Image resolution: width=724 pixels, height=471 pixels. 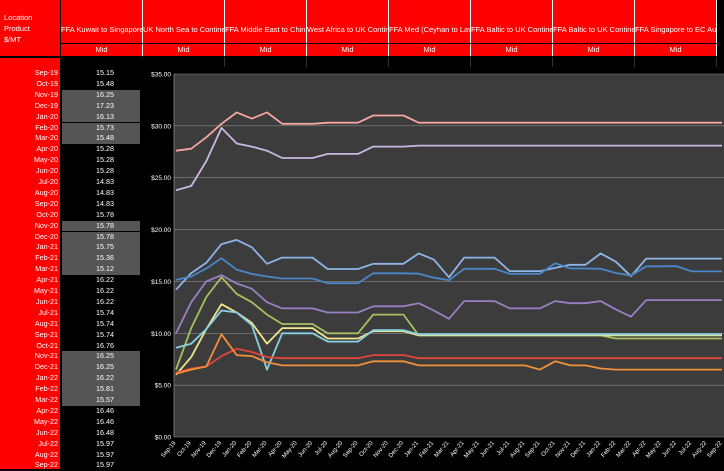 I want to click on route-name: FFA Singapore to EC Australia, so click(x=676, y=21).